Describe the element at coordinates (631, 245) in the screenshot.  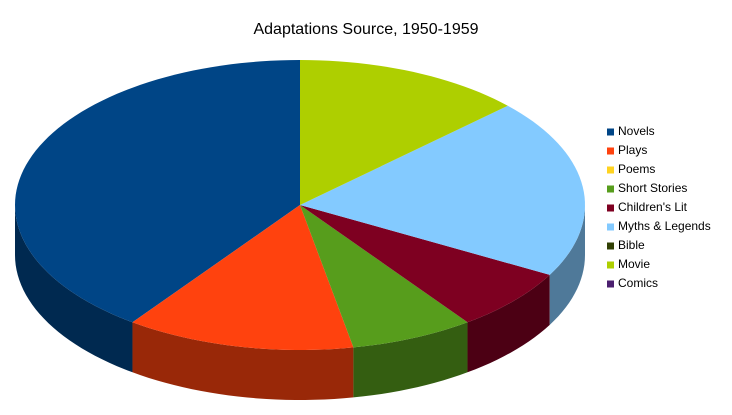
I see `legend-label: Bible` at that location.